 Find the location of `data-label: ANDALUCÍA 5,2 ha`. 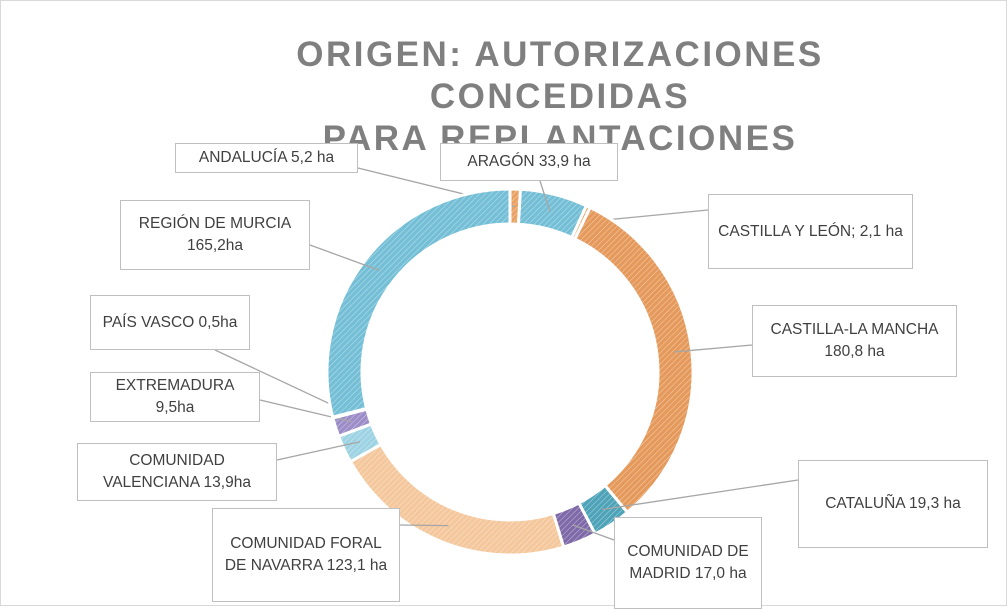

data-label: ANDALUCÍA 5,2 ha is located at coordinates (266, 158).